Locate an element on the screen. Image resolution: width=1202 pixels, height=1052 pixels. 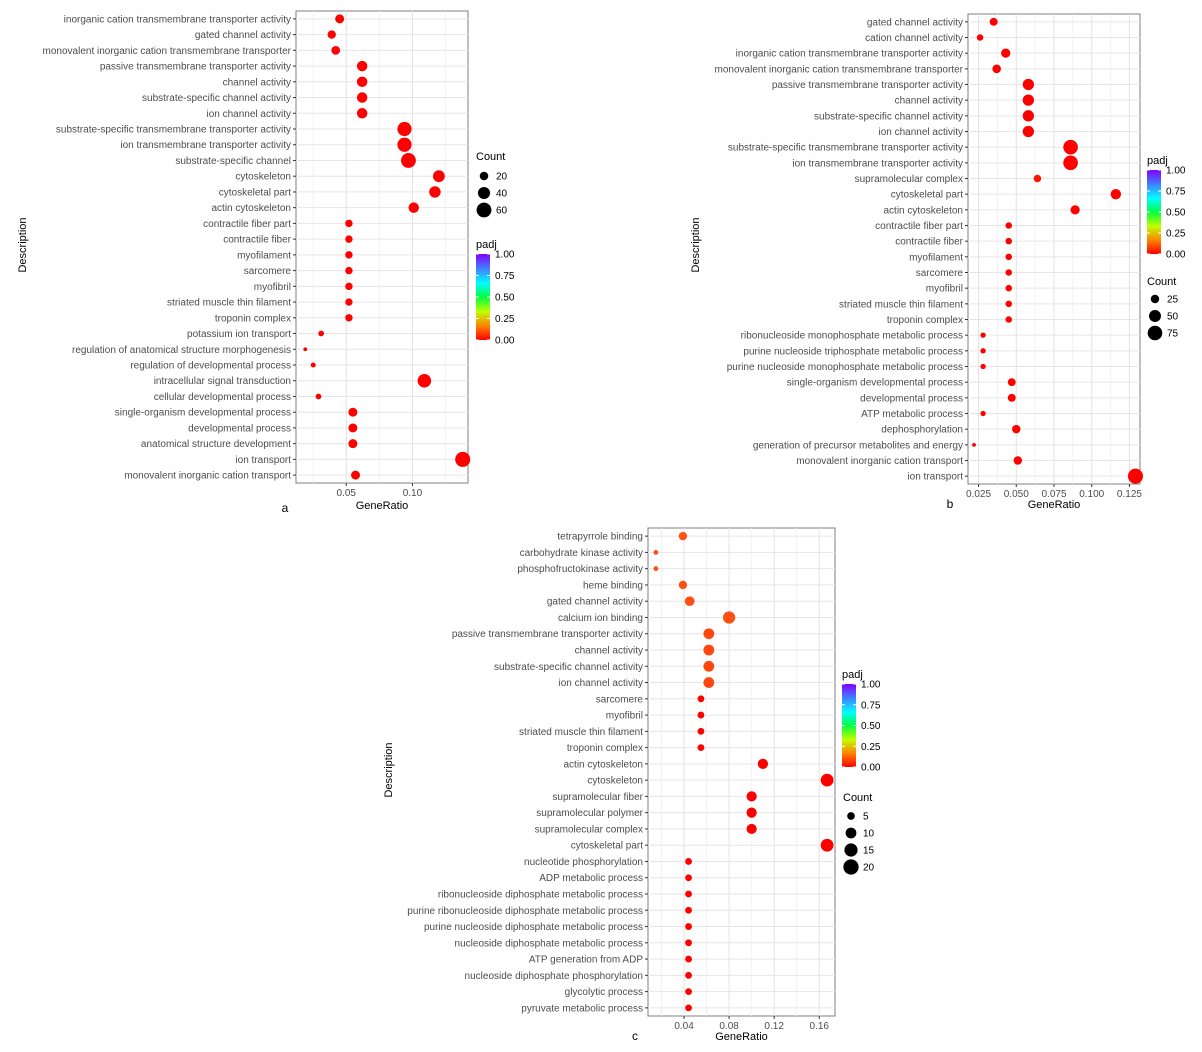
y-tick-label: substrate-specific channel activity is located at coordinates (216, 98).